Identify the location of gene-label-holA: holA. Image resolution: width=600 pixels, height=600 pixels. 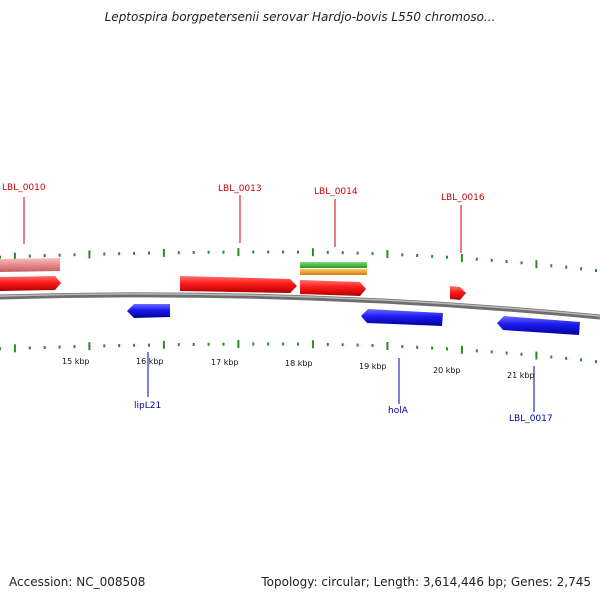
(398, 411).